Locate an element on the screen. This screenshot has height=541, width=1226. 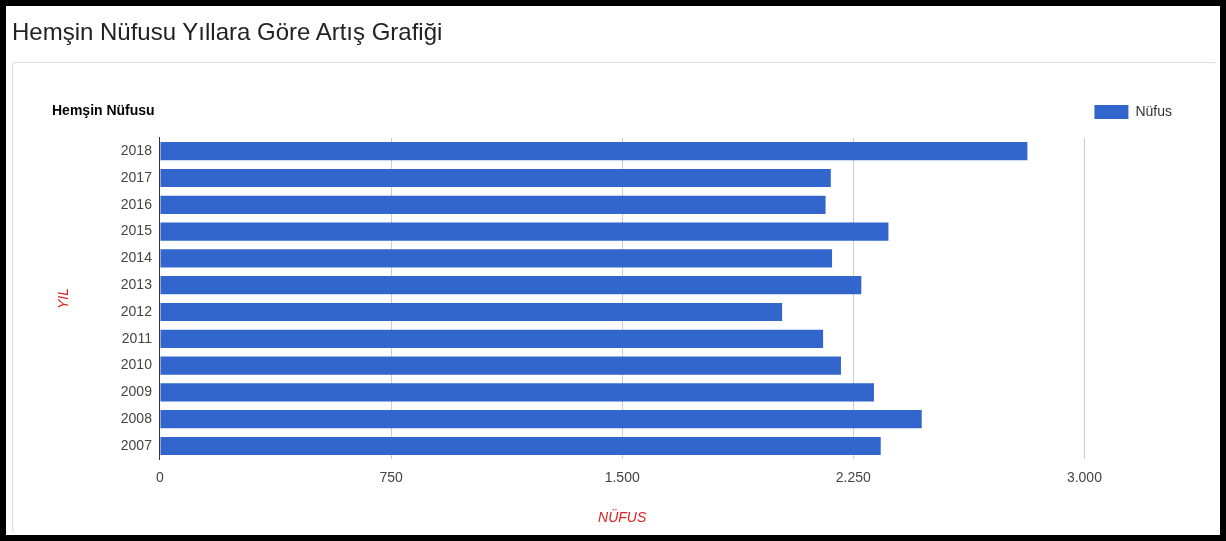
y-tick-label: 2010 is located at coordinates (136, 364).